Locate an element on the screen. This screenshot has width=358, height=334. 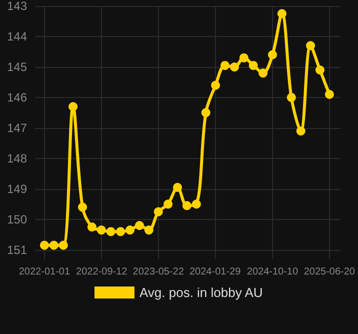
y-tick-label: 148 is located at coordinates (17, 158).